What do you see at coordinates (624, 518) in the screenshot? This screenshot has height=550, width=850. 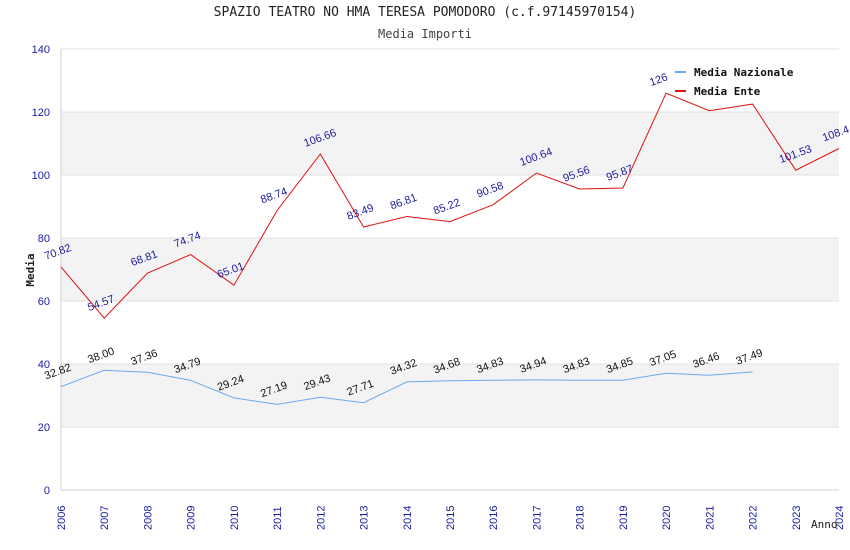 I see `x-tick-label: 2019` at bounding box center [624, 518].